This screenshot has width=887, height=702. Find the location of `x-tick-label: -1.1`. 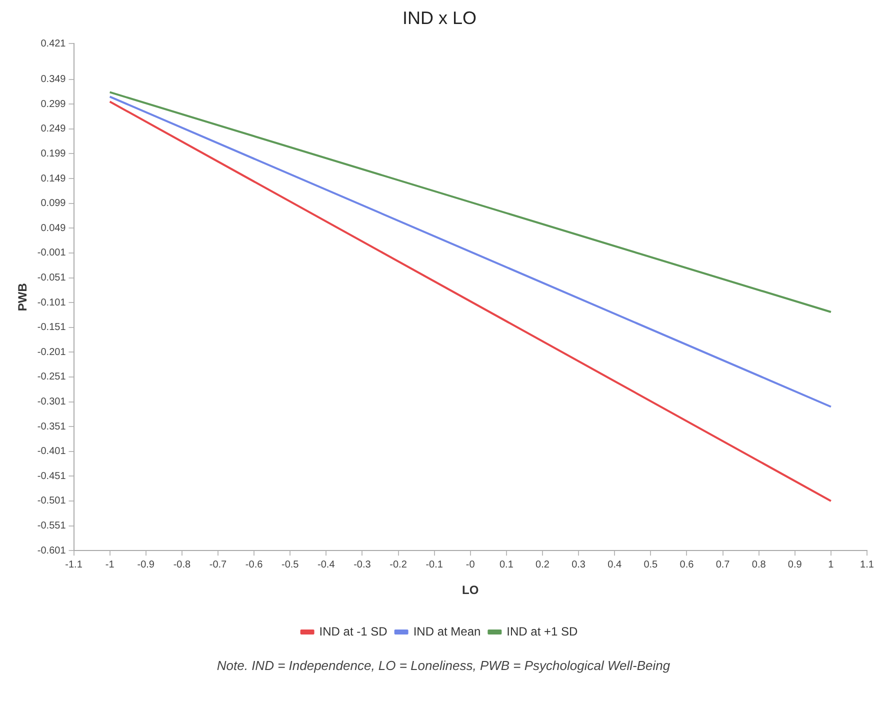

x-tick-label: -1.1 is located at coordinates (74, 564).